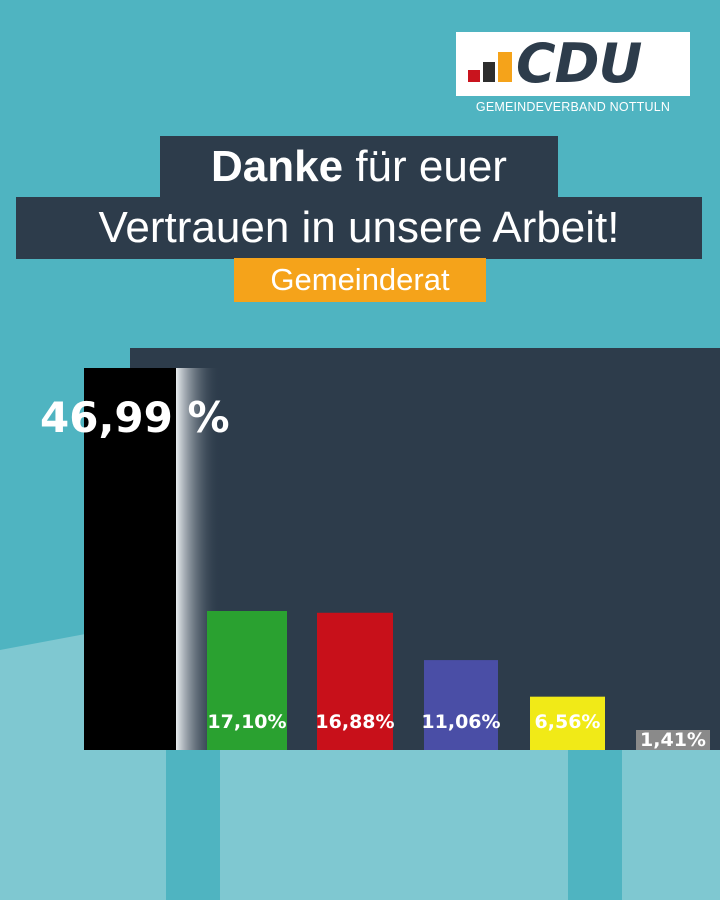 The image size is (720, 900). I want to click on bar-shadow-right, so click(595, 825).